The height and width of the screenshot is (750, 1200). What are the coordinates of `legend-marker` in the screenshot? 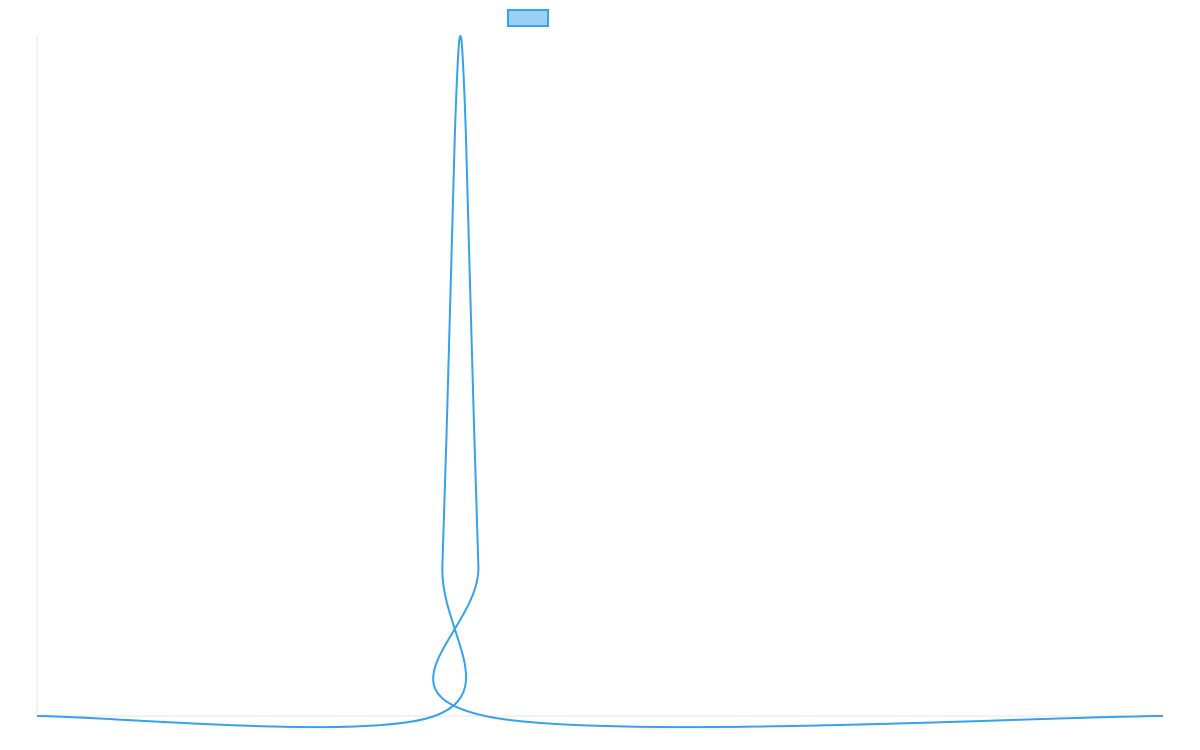 It's located at (528, 18).